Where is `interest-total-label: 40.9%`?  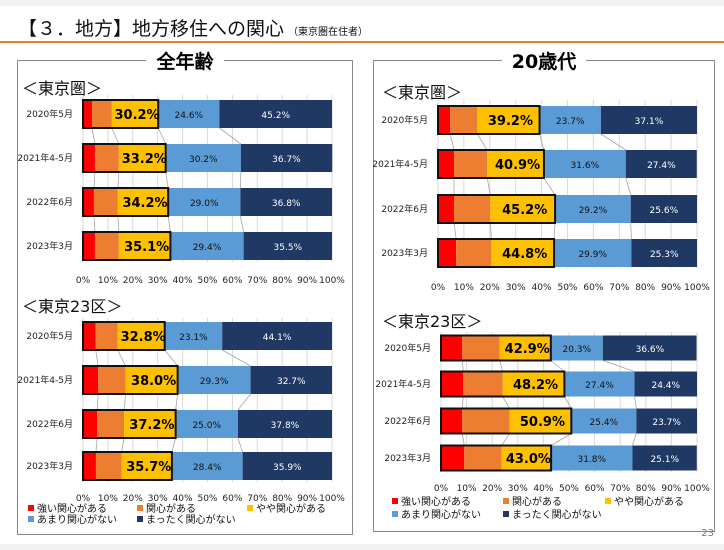
interest-total-label: 40.9% is located at coordinates (517, 165).